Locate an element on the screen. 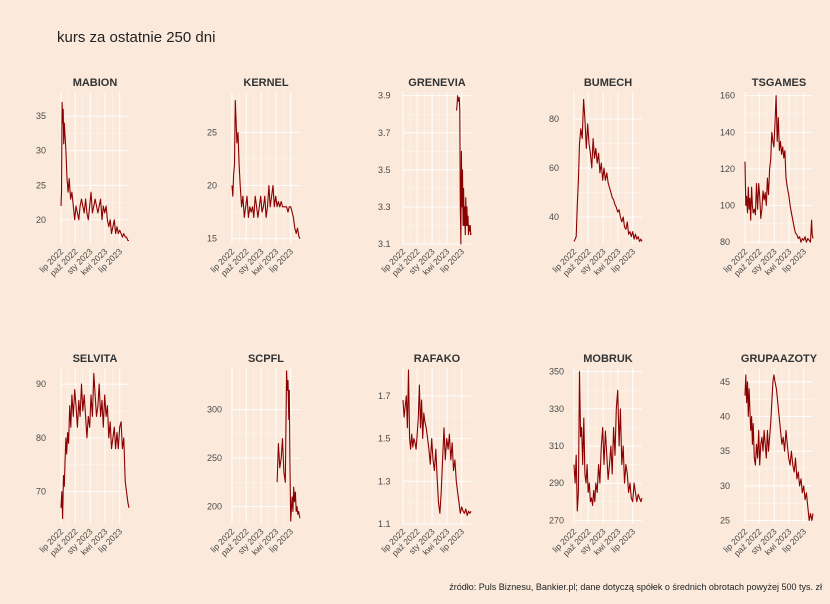 This screenshot has height=604, width=830. y-tick-label: 3.7 is located at coordinates (384, 133).